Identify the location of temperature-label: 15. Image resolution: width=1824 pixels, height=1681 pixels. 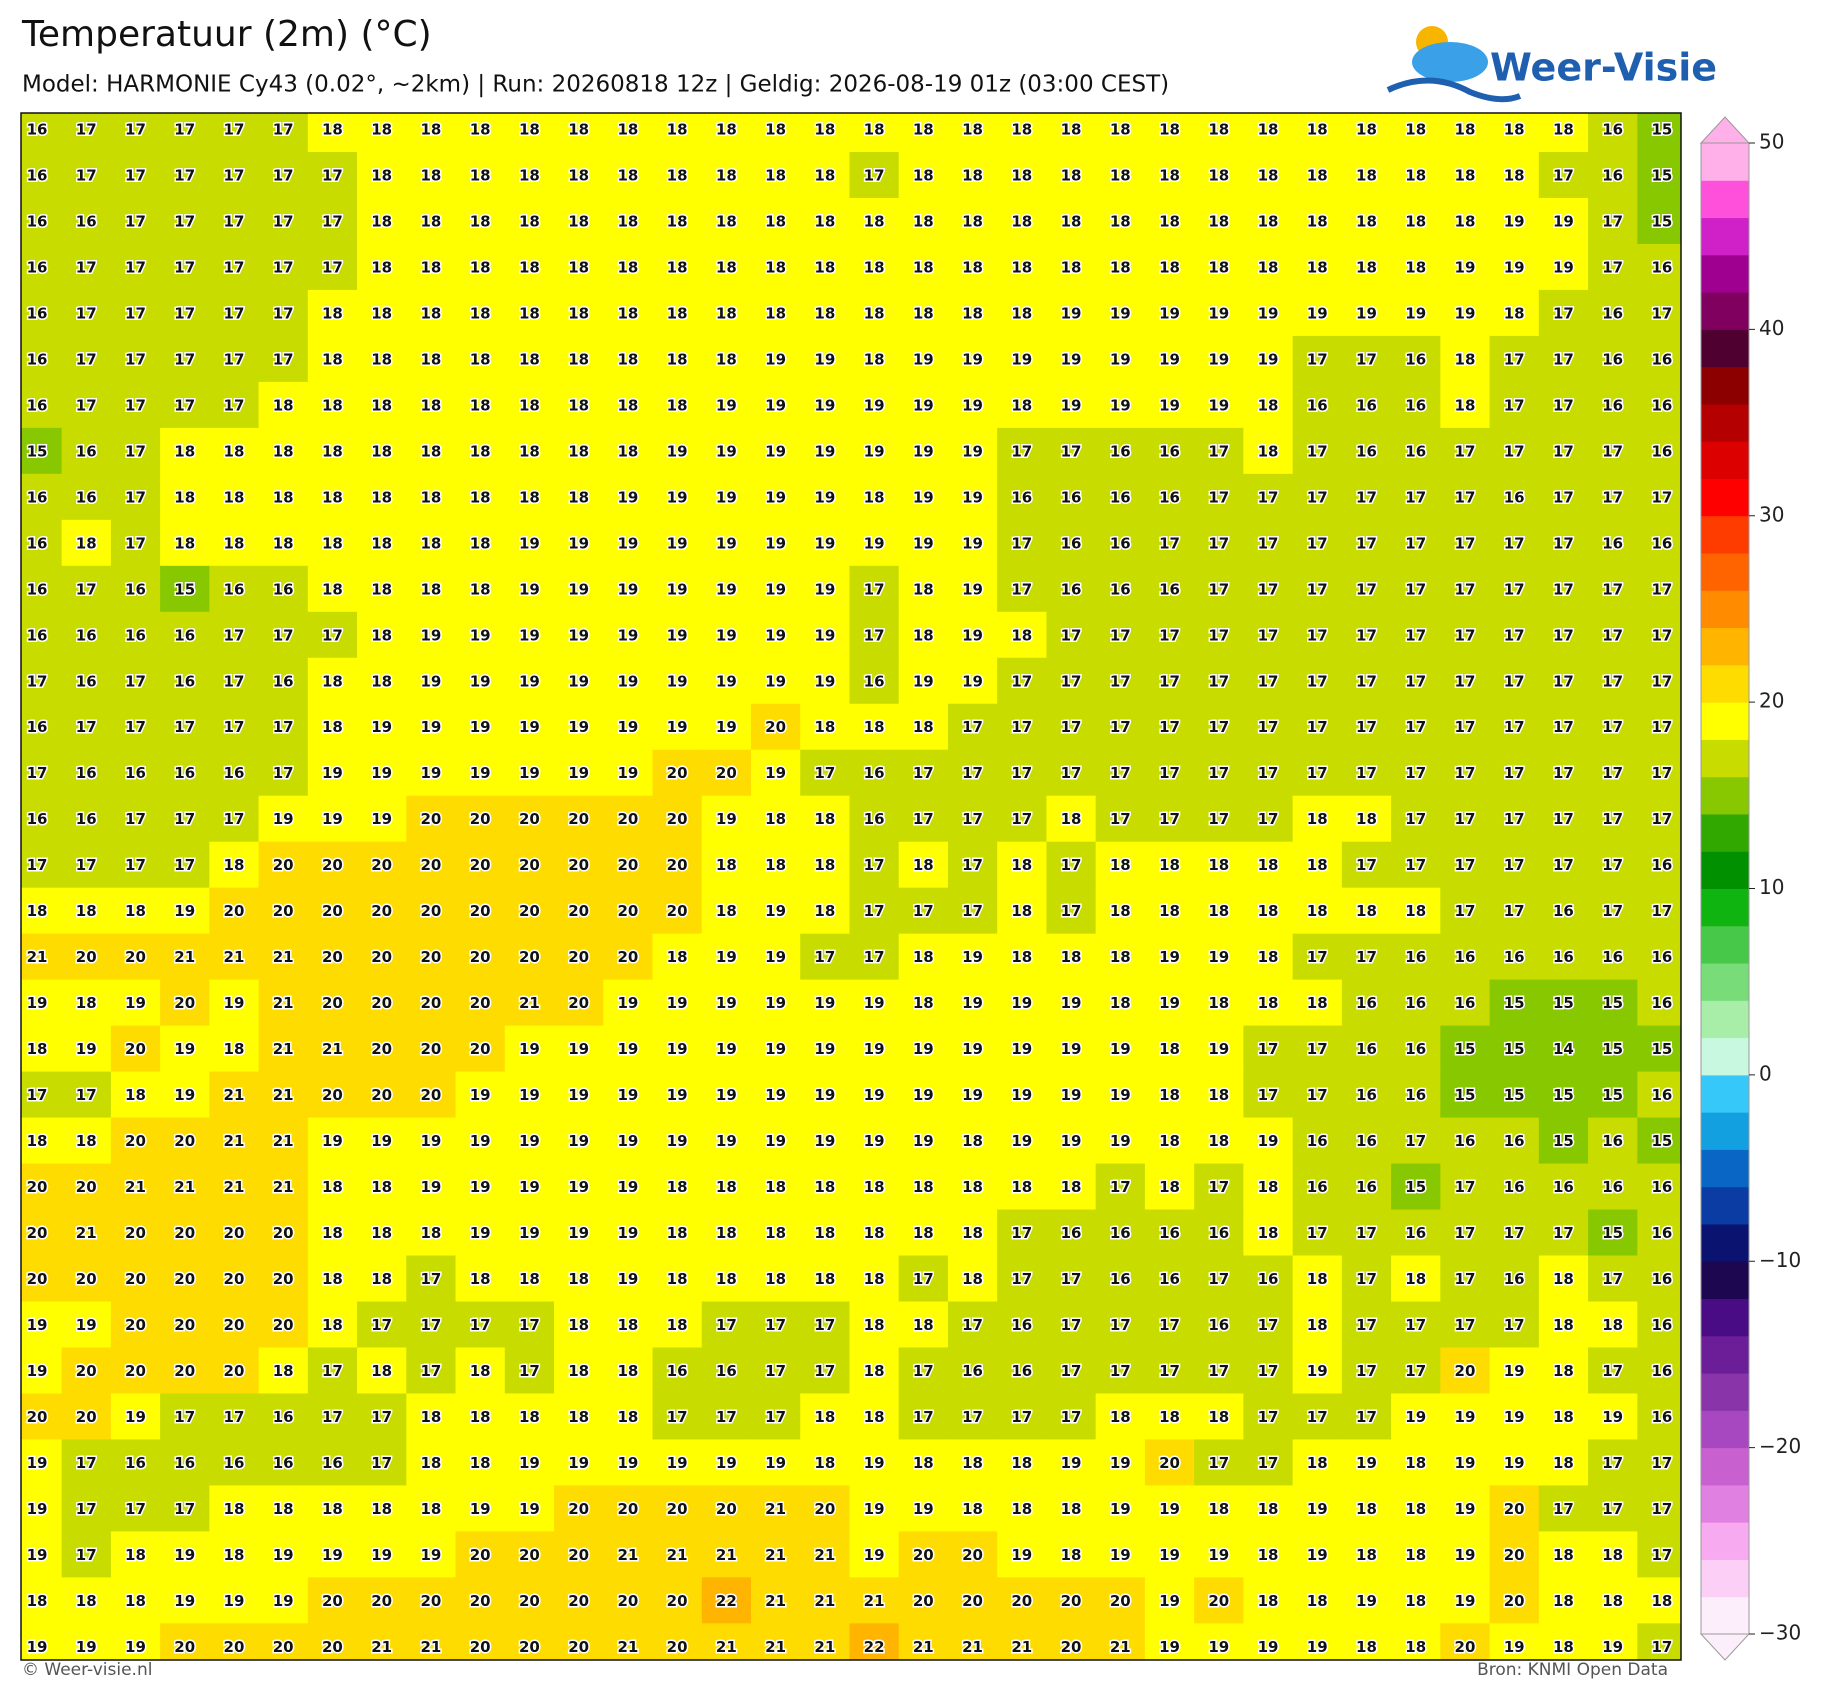
(1563, 1003).